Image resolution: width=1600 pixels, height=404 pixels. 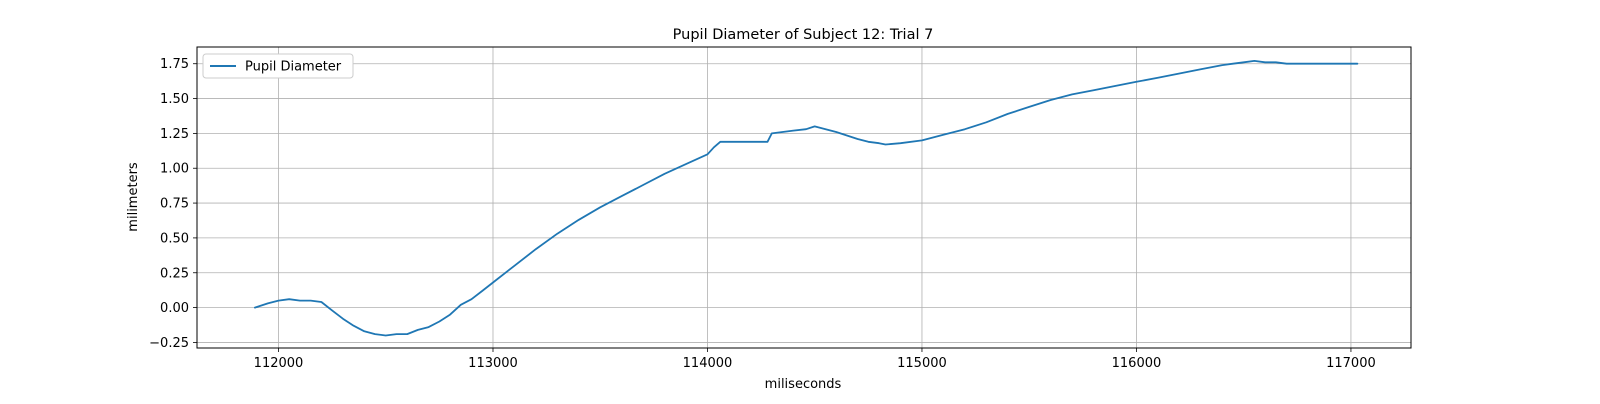 What do you see at coordinates (803, 35) in the screenshot?
I see `chart-title: Pupil Diameter of Subject 12: Trial 7` at bounding box center [803, 35].